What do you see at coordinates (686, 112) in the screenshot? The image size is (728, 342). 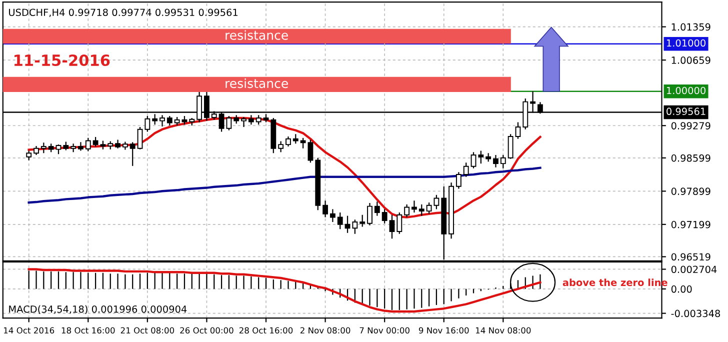 I see `ref-line-label: 0.99561` at bounding box center [686, 112].